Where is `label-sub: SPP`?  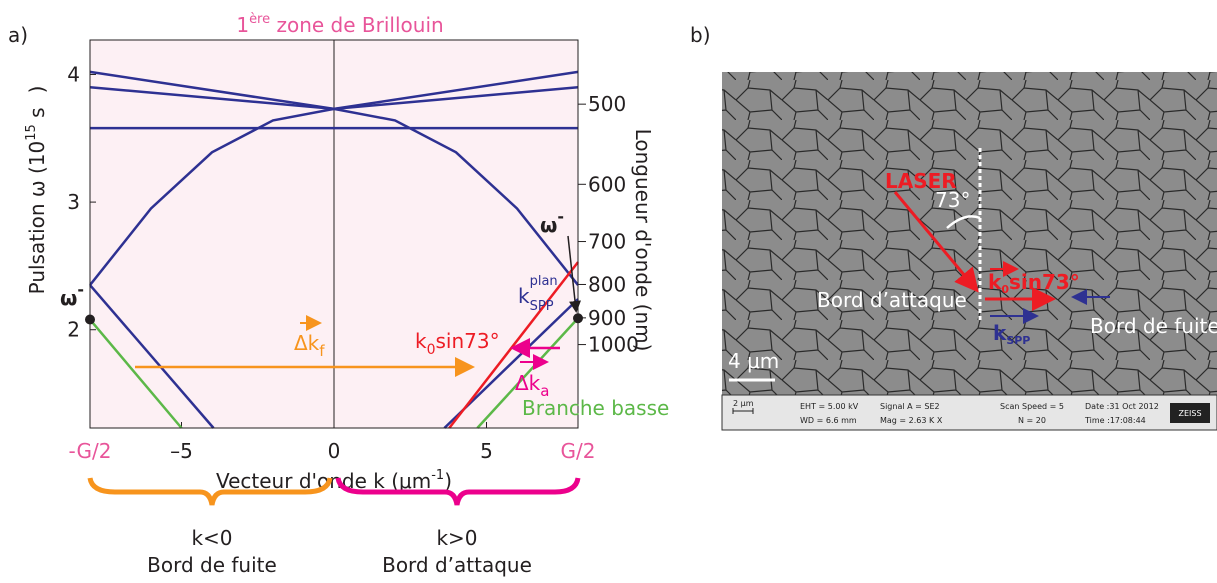 label-sub: SPP is located at coordinates (1018, 340).